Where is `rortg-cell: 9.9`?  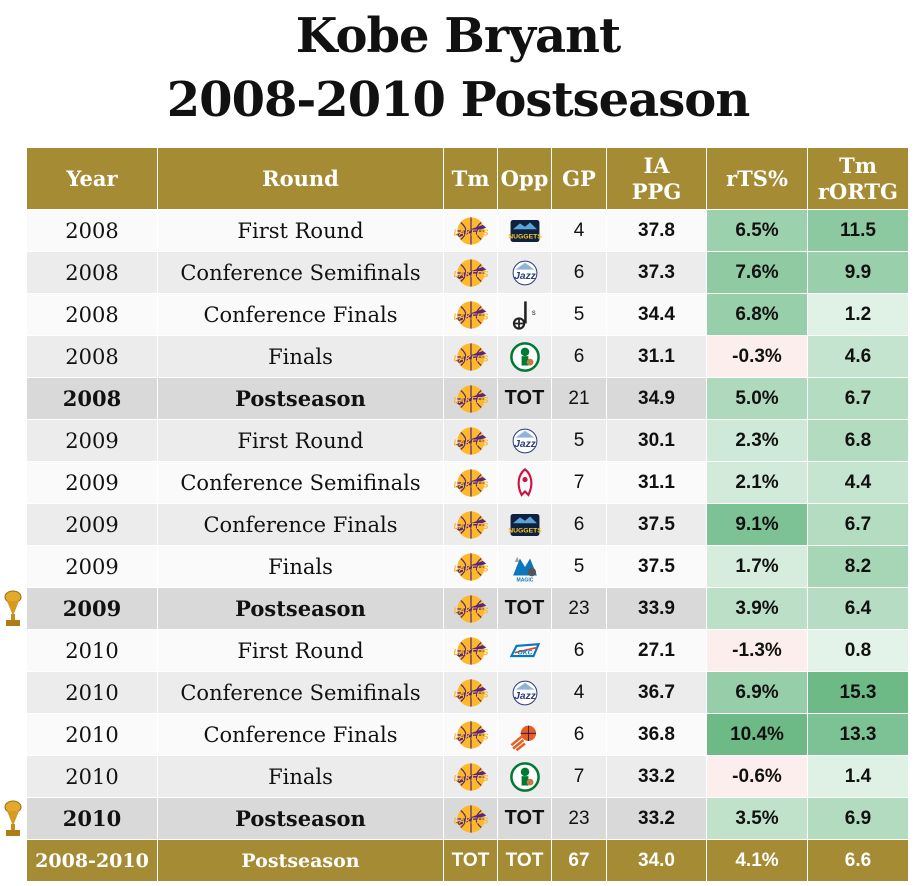 rortg-cell: 9.9 is located at coordinates (858, 273).